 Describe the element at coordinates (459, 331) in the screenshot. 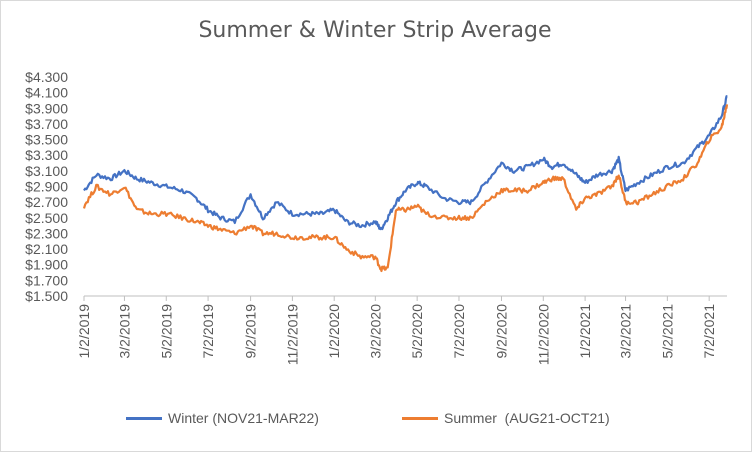

I see `x-tick-label: 7/2/2020` at that location.